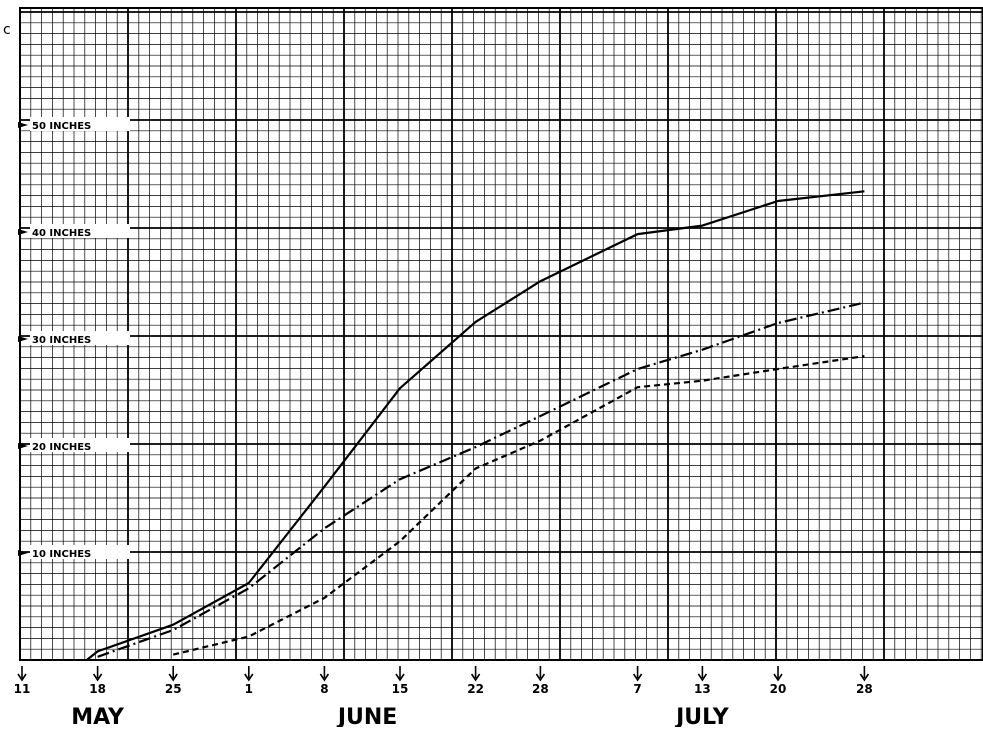  What do you see at coordinates (173, 689) in the screenshot?
I see `x-tick-label: 25` at bounding box center [173, 689].